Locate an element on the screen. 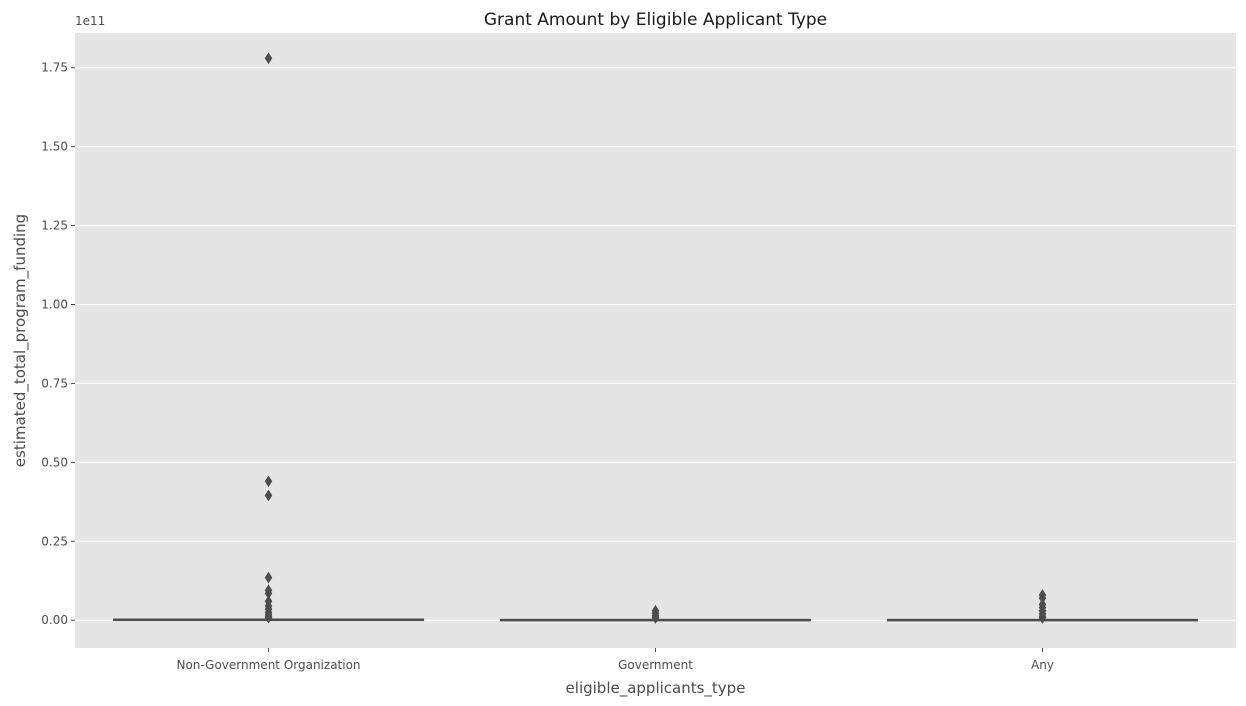 The height and width of the screenshot is (706, 1246). x-tick-label: Any is located at coordinates (1042, 665).